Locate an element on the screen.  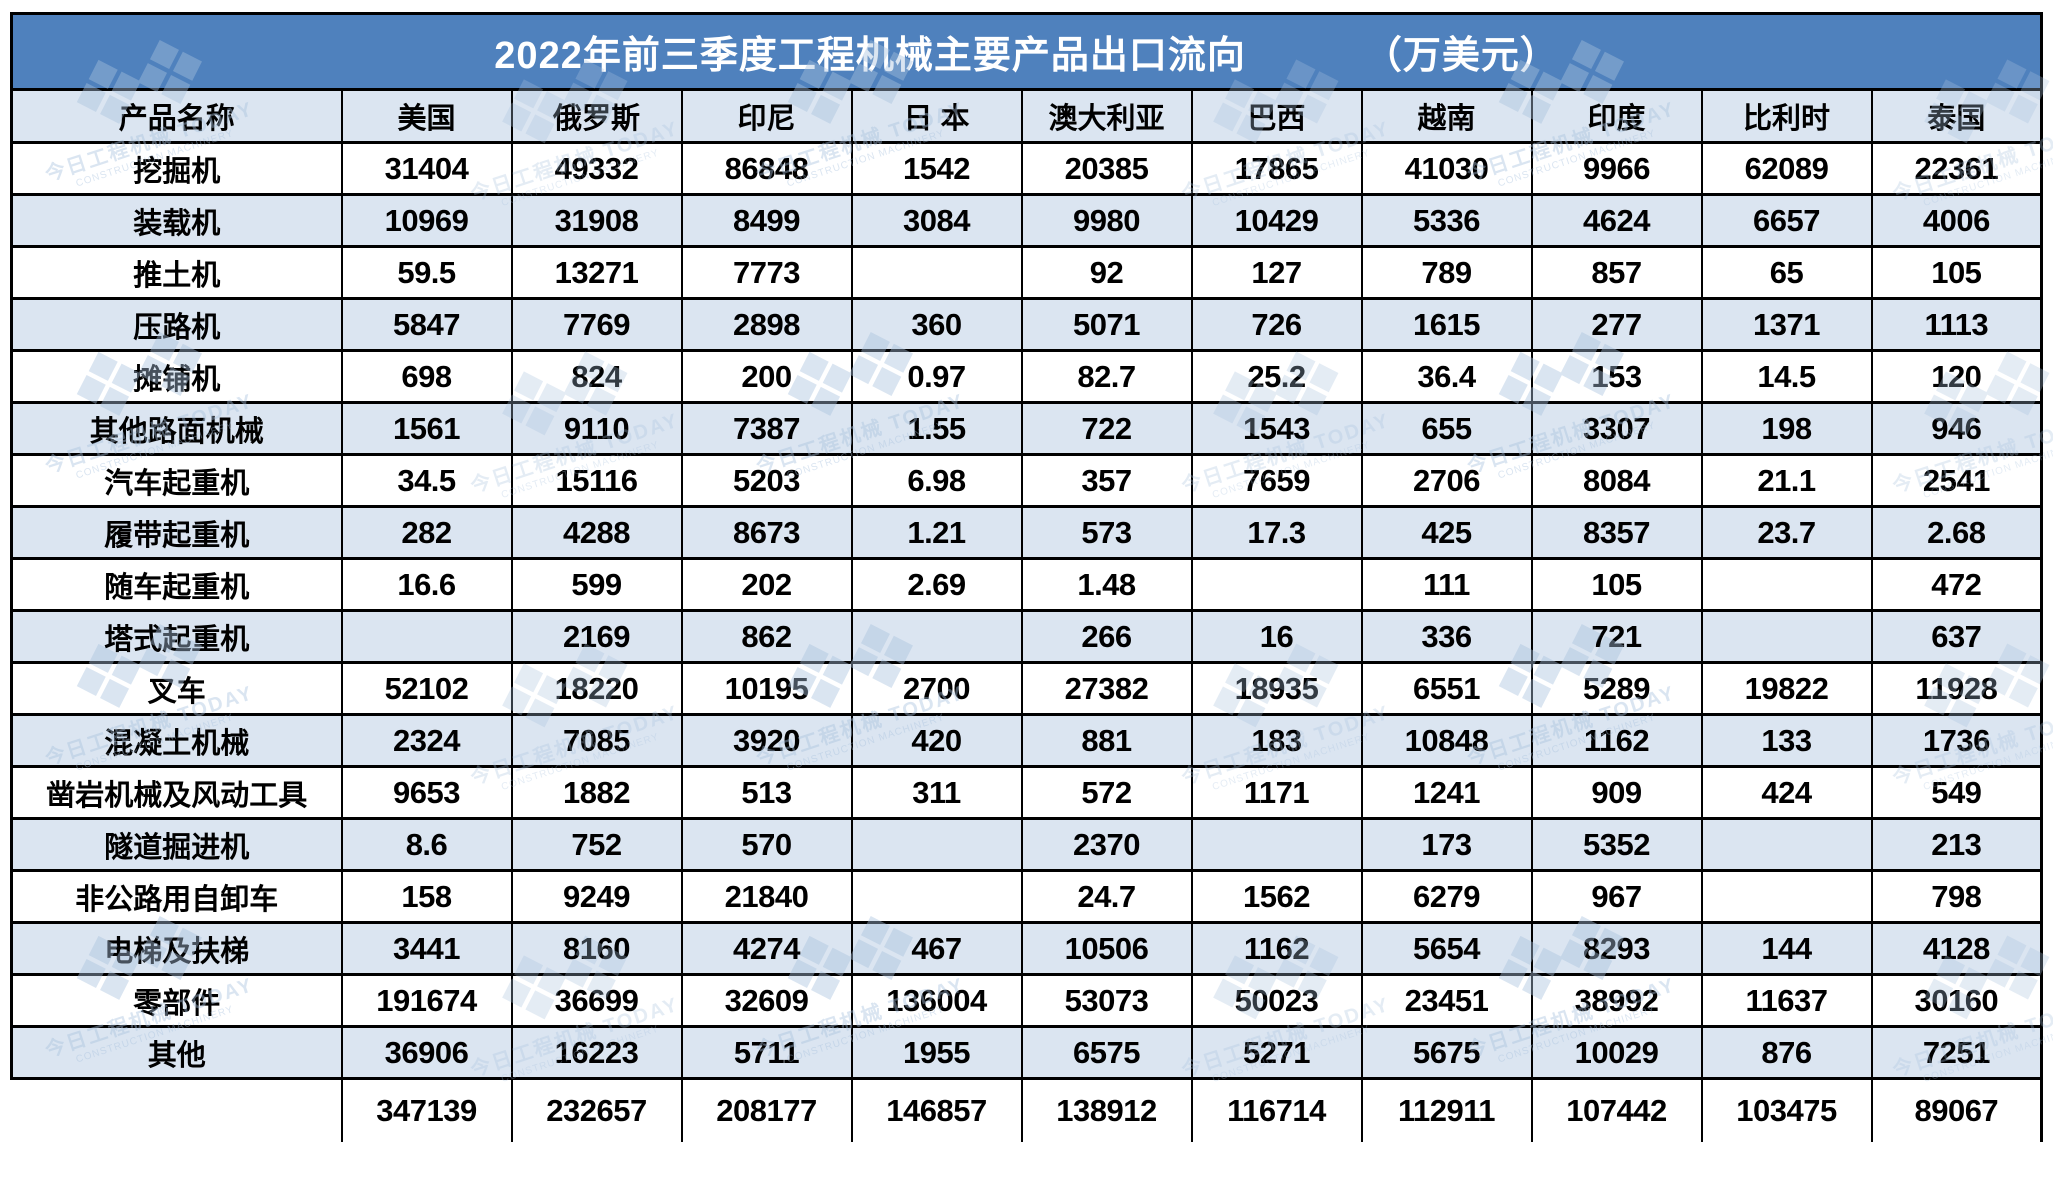
value-cell: 2324 is located at coordinates (426, 740).